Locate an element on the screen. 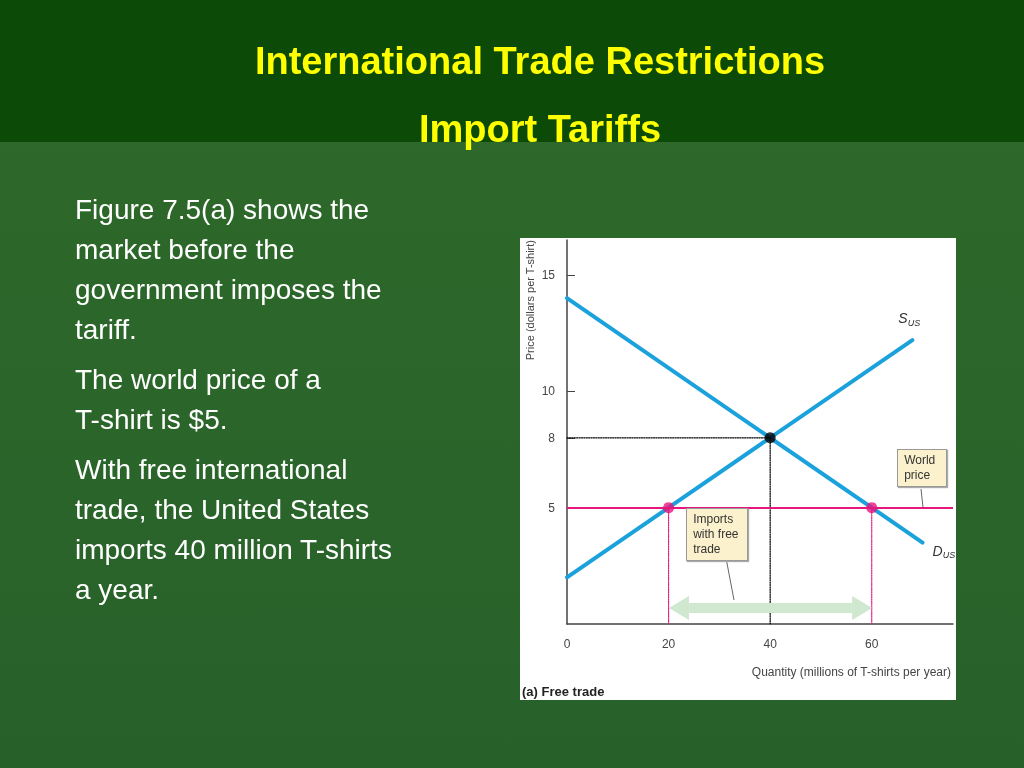 The height and width of the screenshot is (768, 1024). y-tick-label: 5 is located at coordinates (552, 507).